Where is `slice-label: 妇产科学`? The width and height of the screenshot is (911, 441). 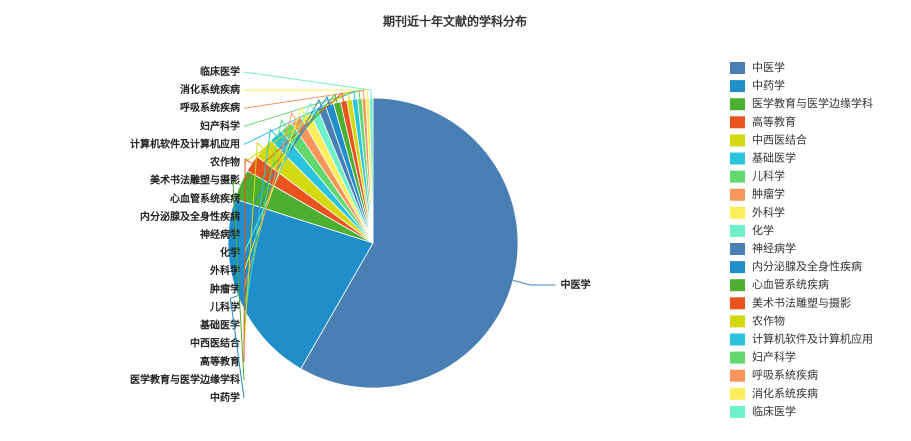
slice-label: 妇产科学 is located at coordinates (219, 125).